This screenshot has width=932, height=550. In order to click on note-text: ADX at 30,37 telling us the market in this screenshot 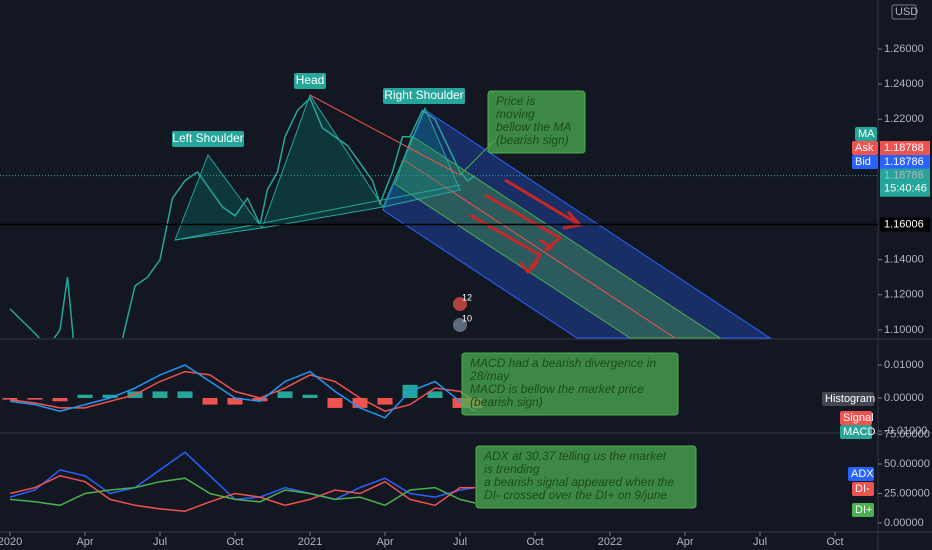, I will do `click(575, 456)`.